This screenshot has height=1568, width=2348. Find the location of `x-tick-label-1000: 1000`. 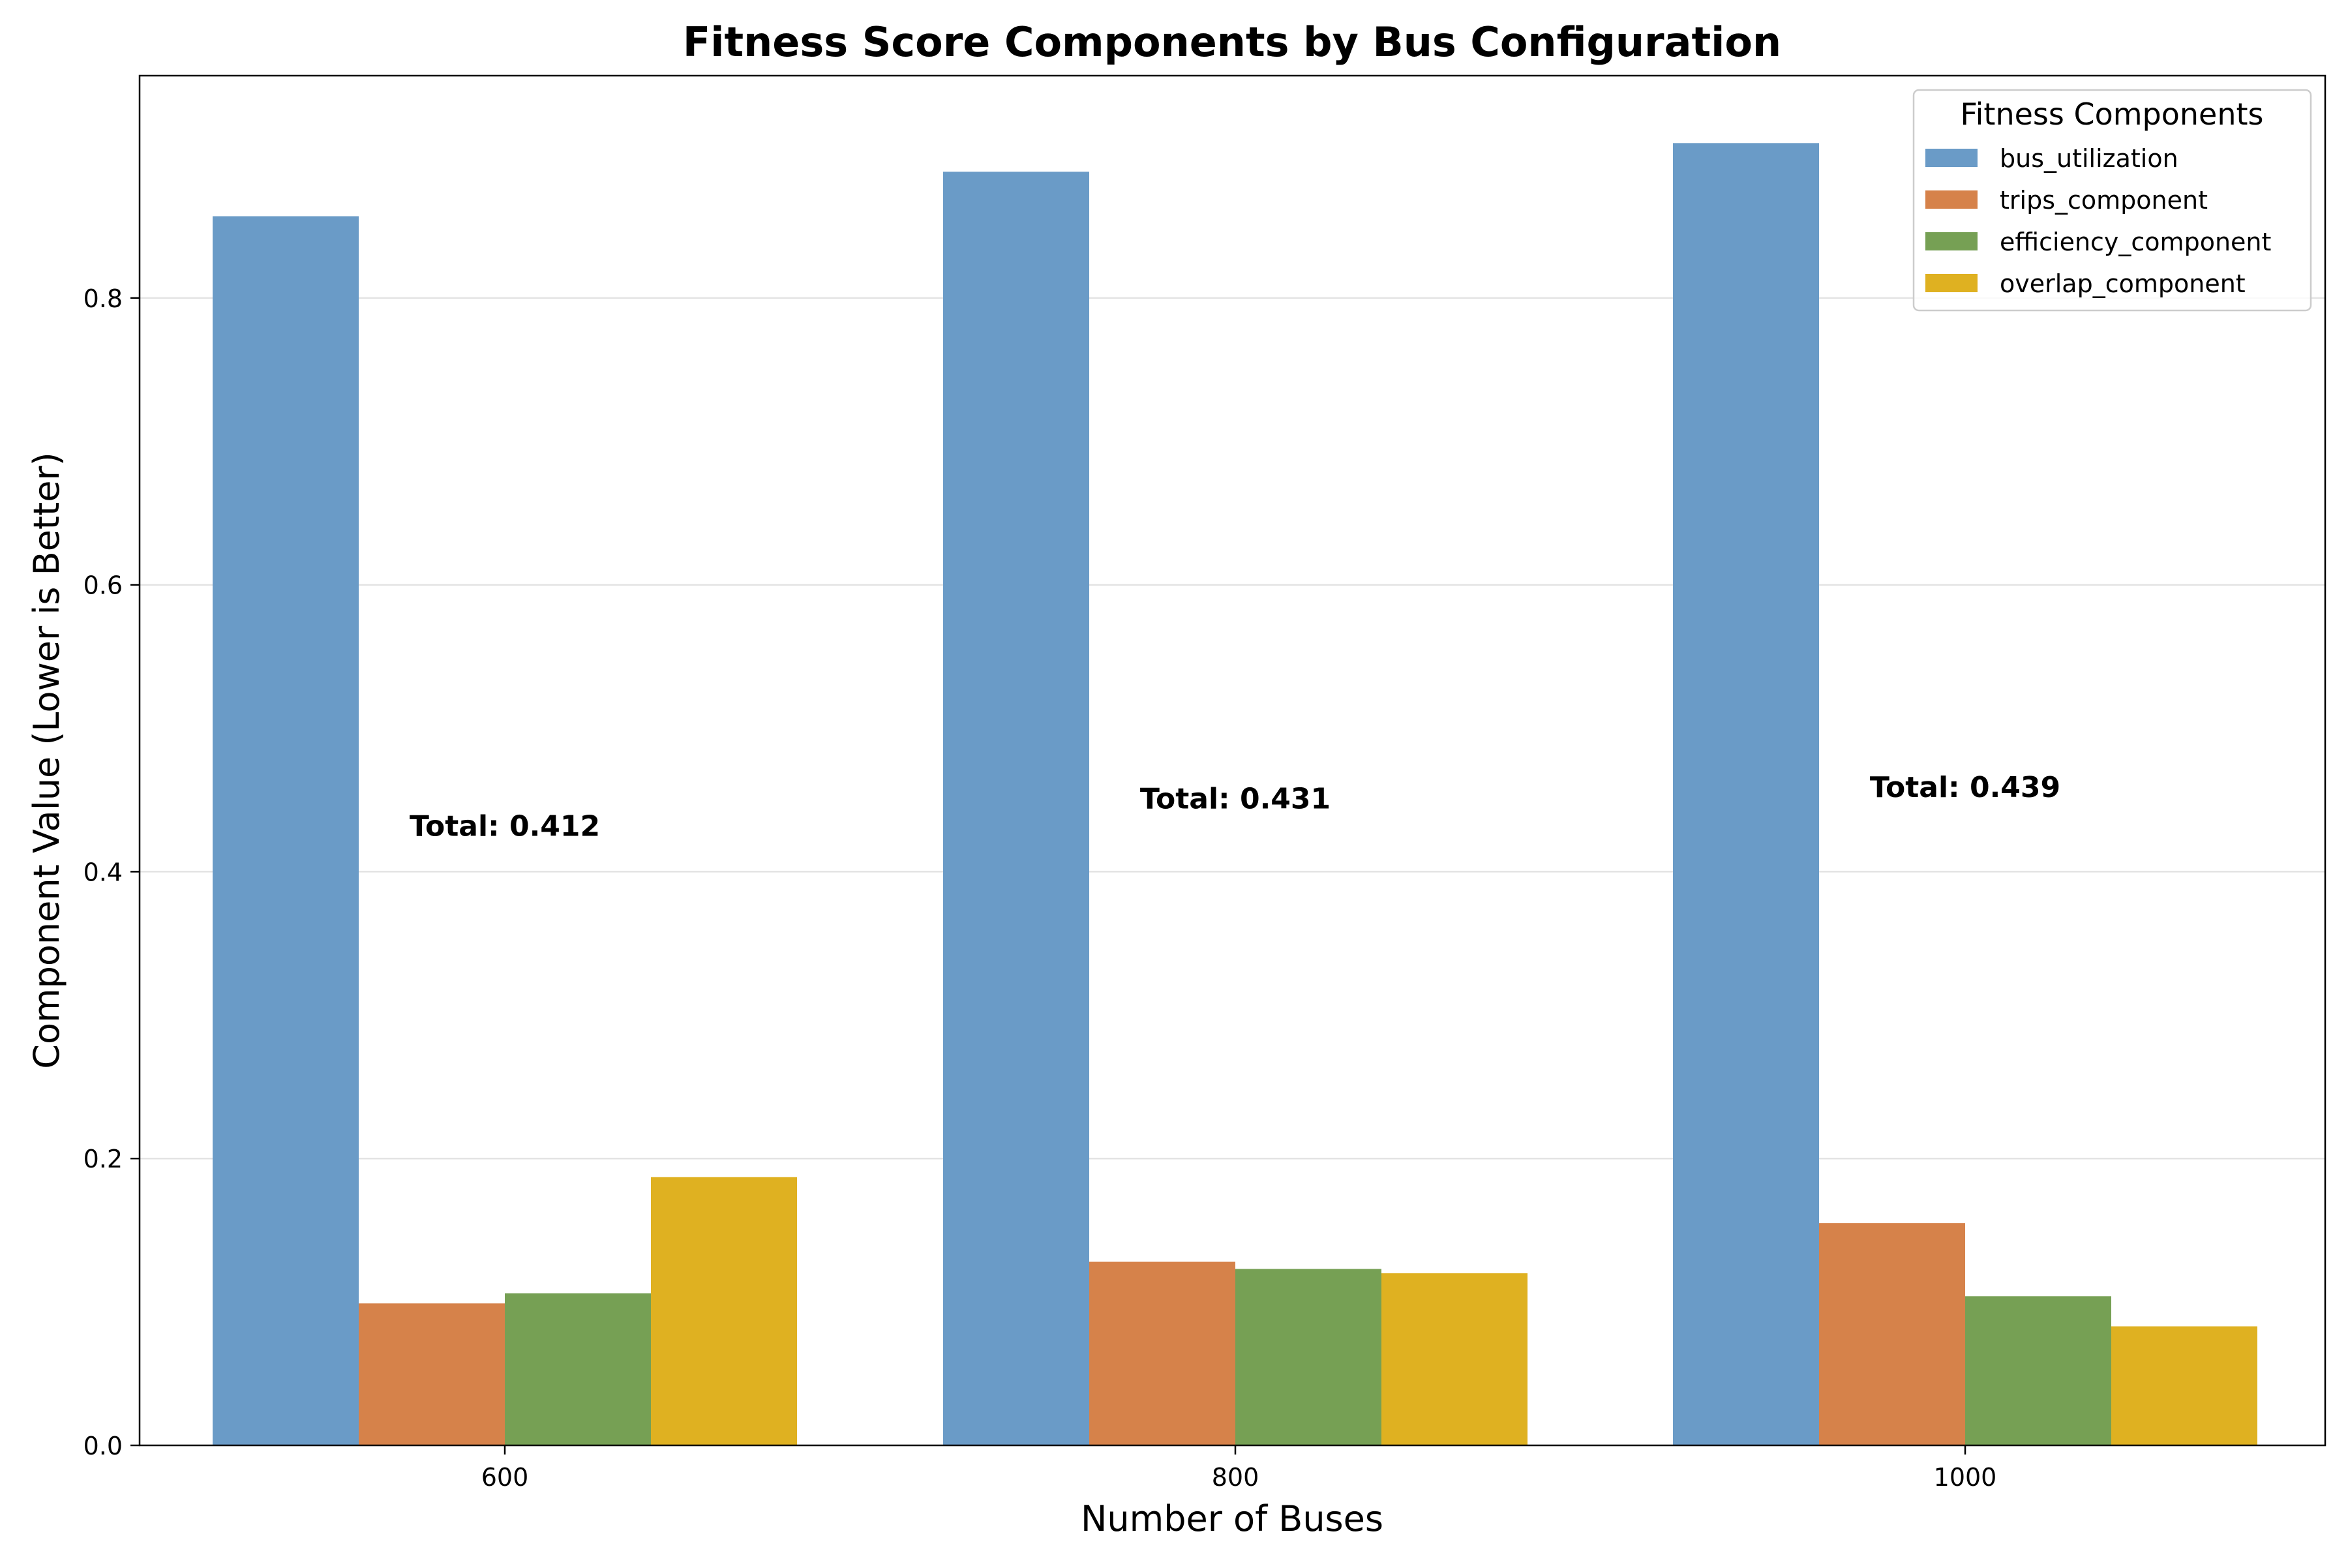

x-tick-label-1000: 1000 is located at coordinates (1966, 1477).